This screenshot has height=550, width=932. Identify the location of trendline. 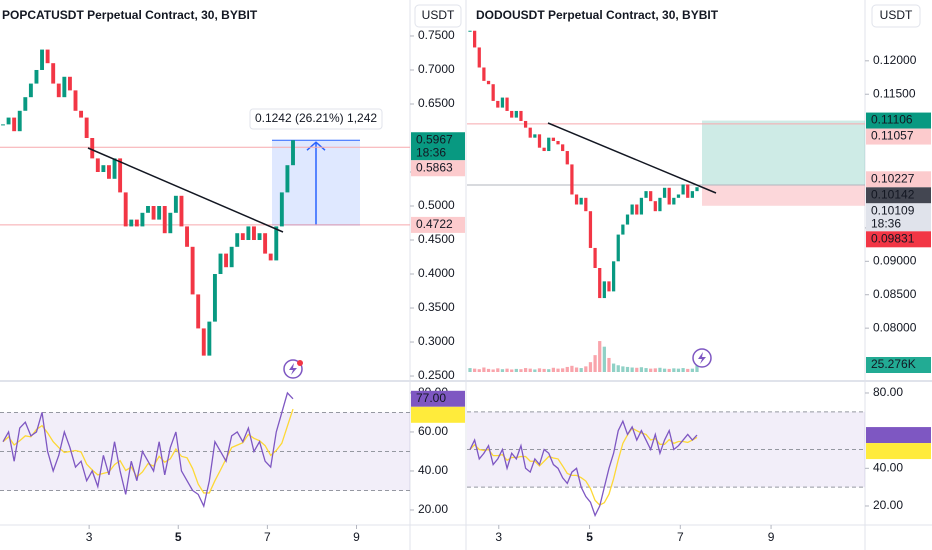
(632, 158).